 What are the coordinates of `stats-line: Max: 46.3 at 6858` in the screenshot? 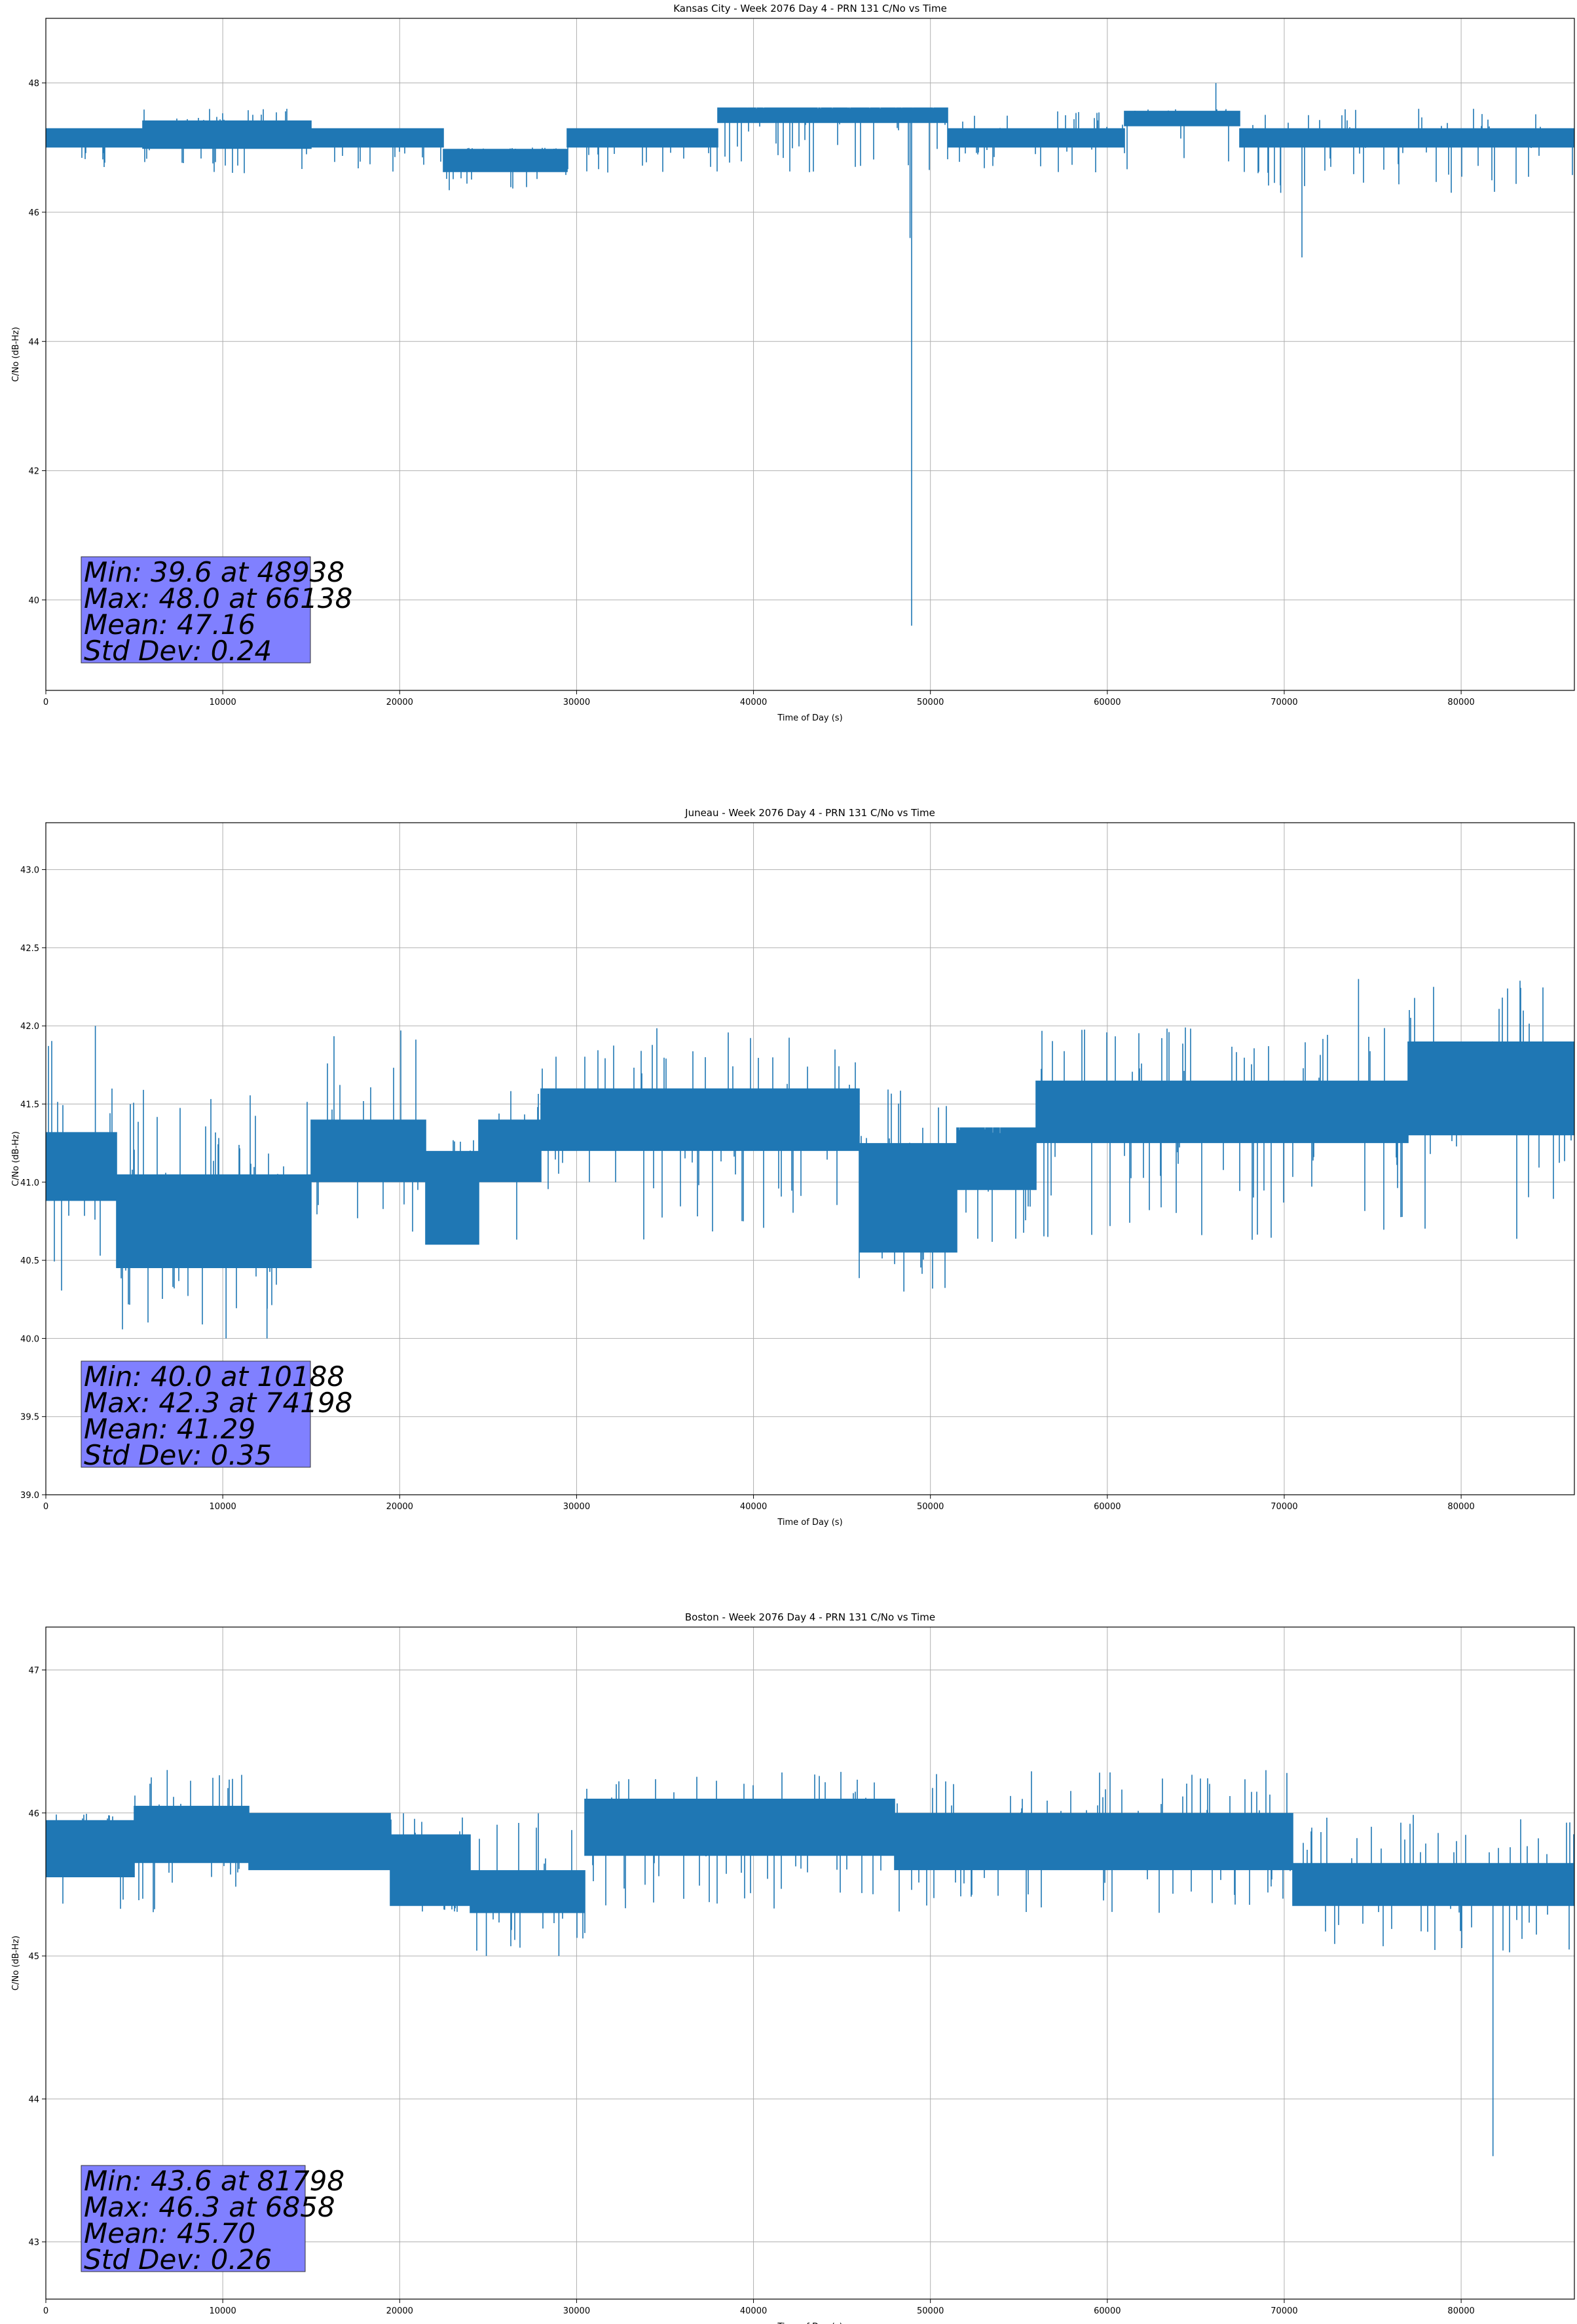 It's located at (209, 2207).